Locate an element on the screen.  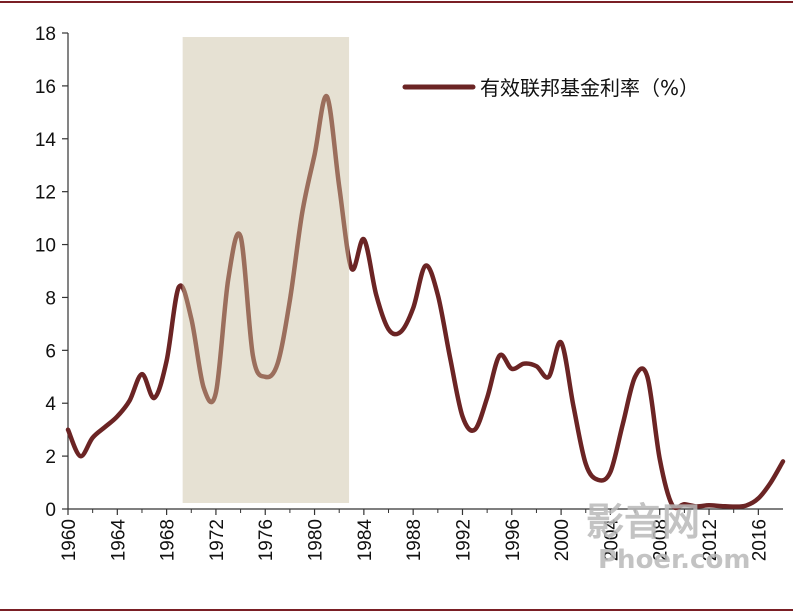
legend: 有效联邦基金利率（%） is located at coordinates (550, 88).